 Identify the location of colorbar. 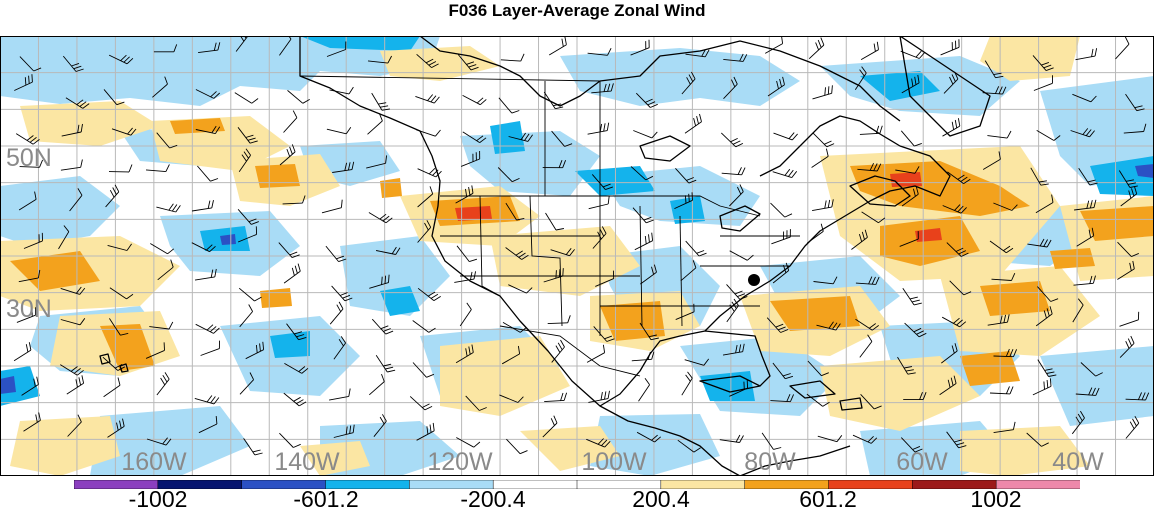
(577, 484).